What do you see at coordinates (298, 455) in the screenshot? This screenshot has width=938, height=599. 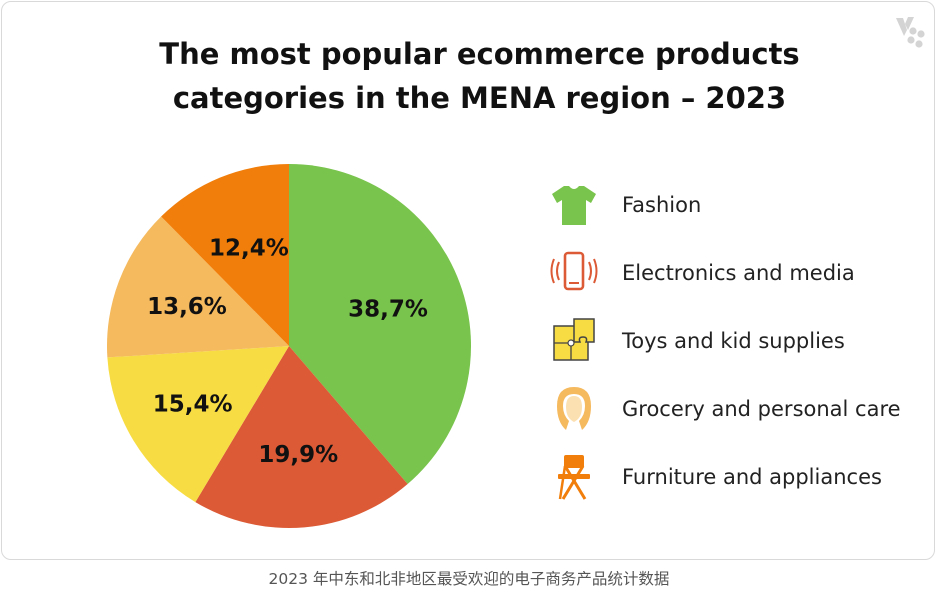 I see `pie-slice-label-electronics: 19,9%` at bounding box center [298, 455].